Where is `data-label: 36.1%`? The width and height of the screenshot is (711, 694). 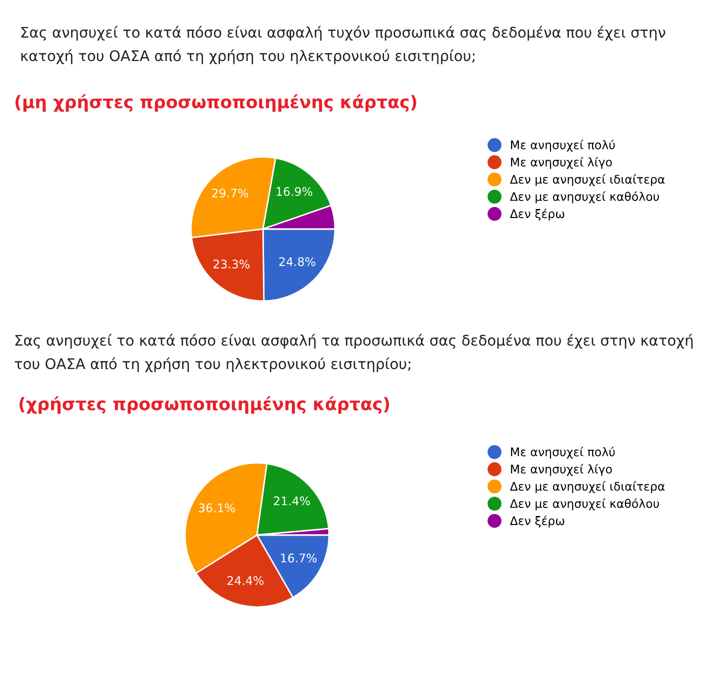
data-label: 36.1% is located at coordinates (216, 507).